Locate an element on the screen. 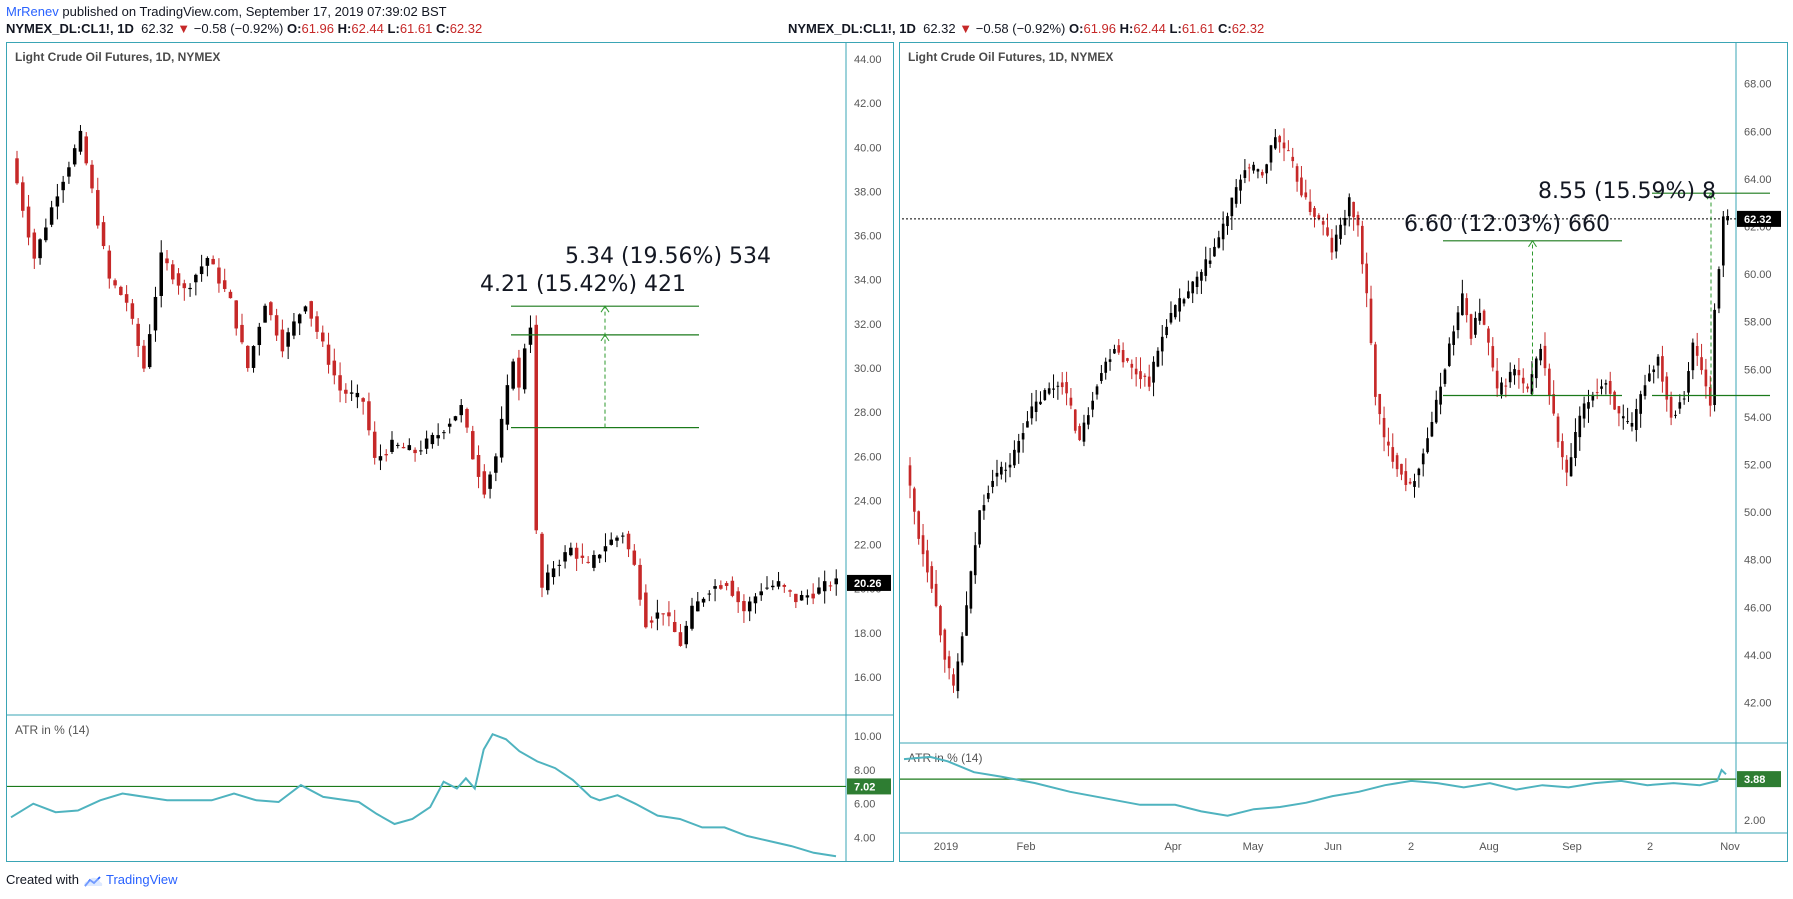 This screenshot has height=899, width=1793. price-tick-label: 42.00 is located at coordinates (868, 104).